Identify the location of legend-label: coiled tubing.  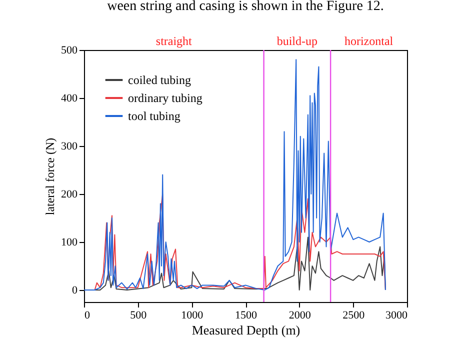
(159, 80).